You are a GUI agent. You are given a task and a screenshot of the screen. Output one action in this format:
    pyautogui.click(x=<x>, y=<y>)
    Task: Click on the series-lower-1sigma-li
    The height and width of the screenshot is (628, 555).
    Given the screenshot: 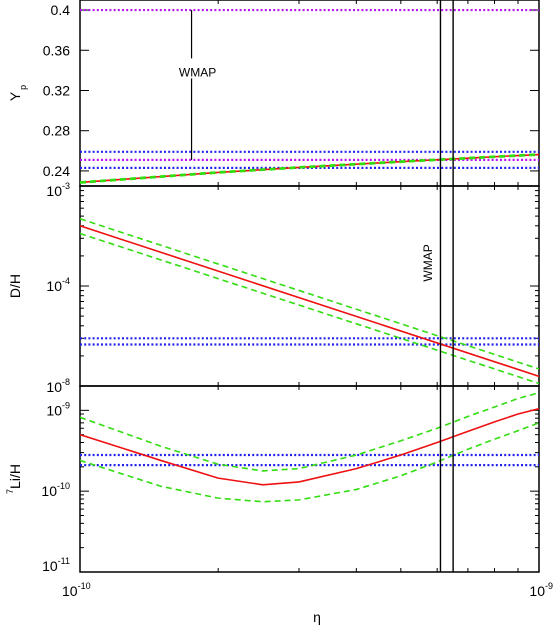 What is the action you would take?
    pyautogui.click(x=309, y=462)
    